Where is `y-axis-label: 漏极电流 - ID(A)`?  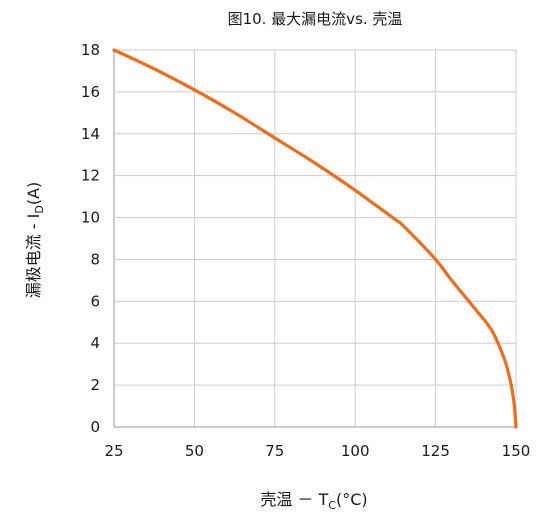 y-axis-label: 漏极电流 - ID(A) is located at coordinates (35, 240).